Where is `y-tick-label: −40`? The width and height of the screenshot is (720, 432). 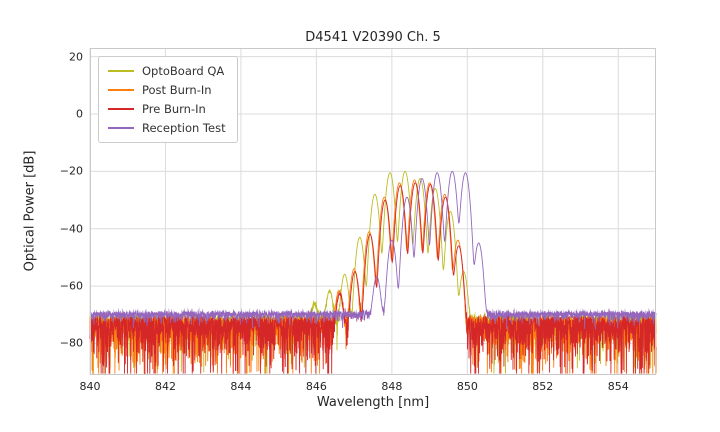 y-tick-label: −40 is located at coordinates (71, 229).